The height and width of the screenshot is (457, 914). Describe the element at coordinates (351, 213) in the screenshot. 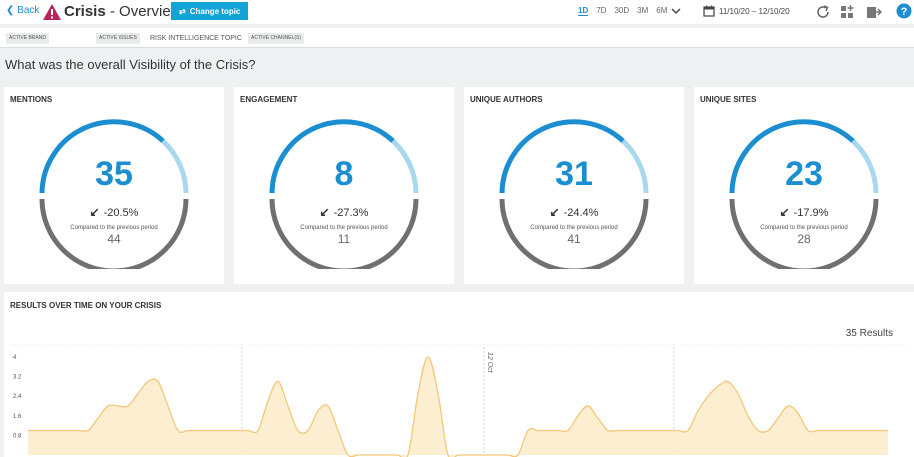

I see `metric-change-value: -27.3%` at that location.